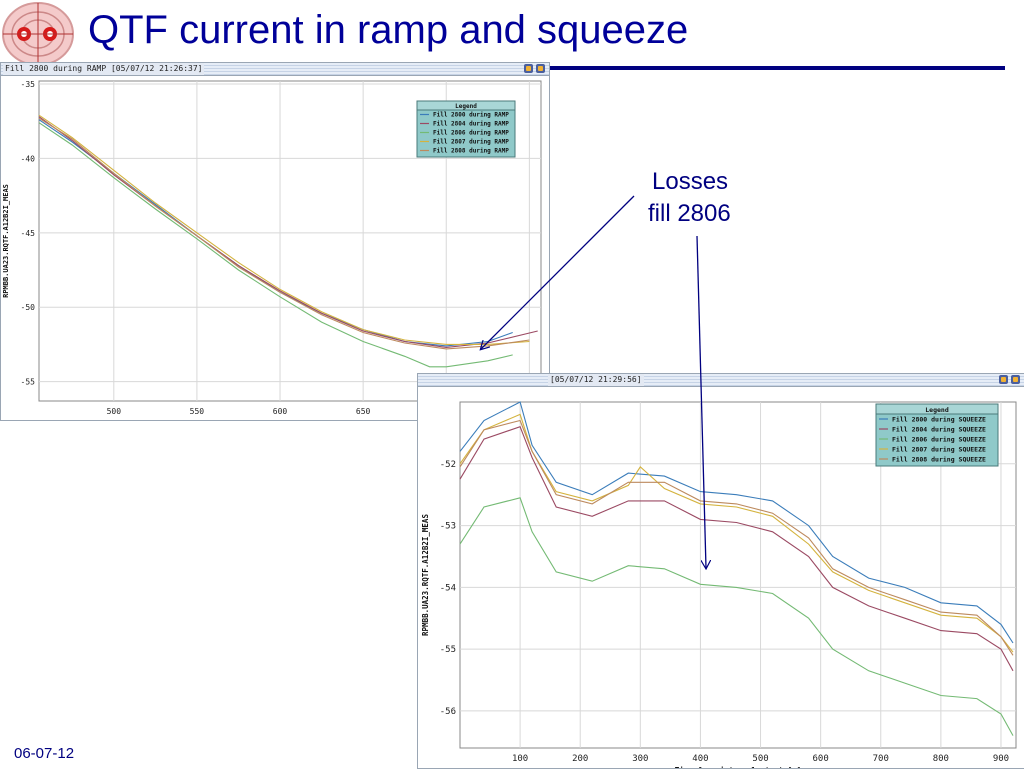  I want to click on y-tick-label: -56, so click(448, 712).